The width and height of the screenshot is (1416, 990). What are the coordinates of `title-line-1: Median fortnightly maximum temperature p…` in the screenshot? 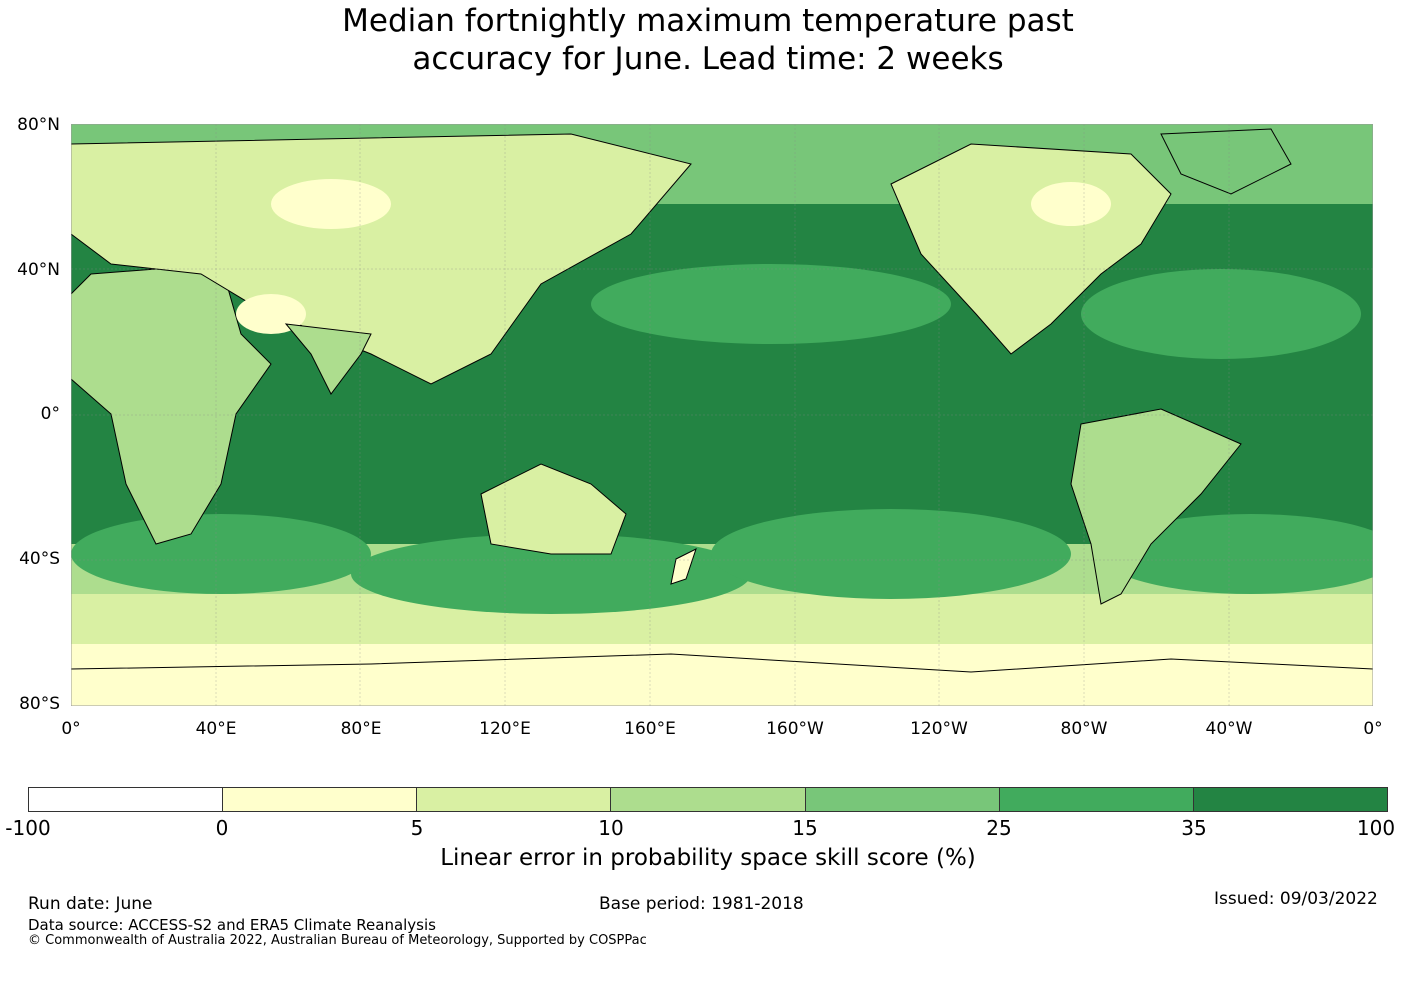 It's located at (708, 21).